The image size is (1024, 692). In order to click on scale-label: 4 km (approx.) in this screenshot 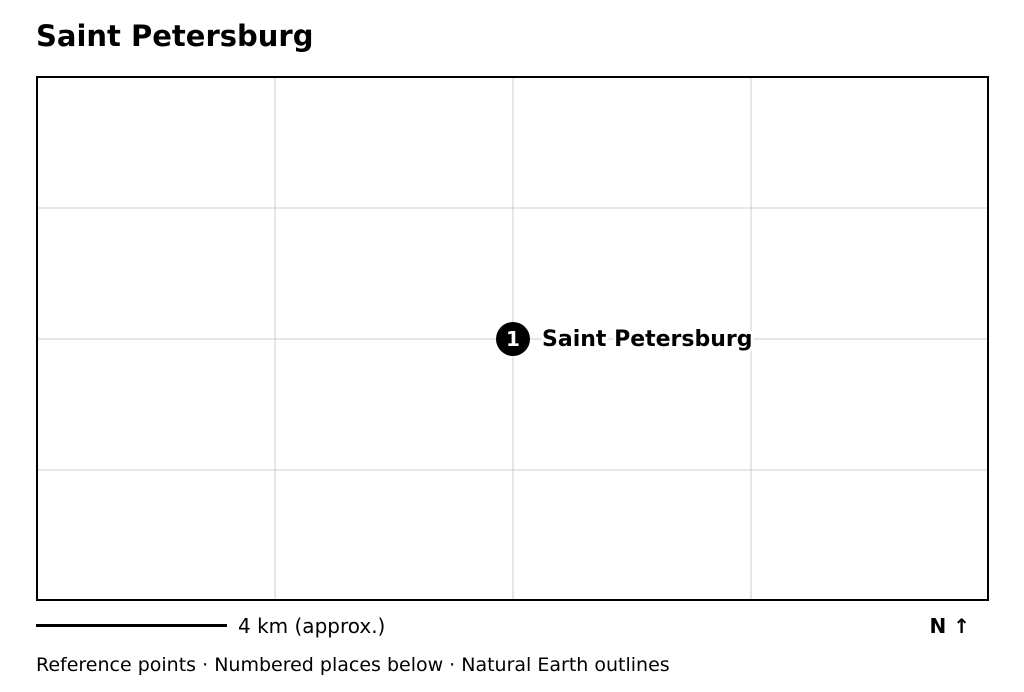, I will do `click(312, 626)`.